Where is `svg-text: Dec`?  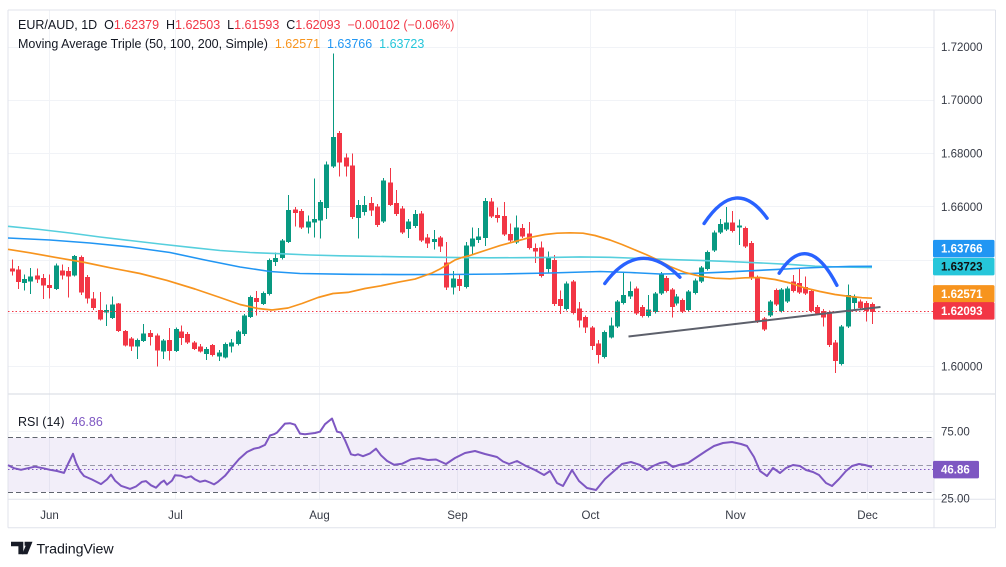
svg-text: Dec is located at coordinates (867, 516).